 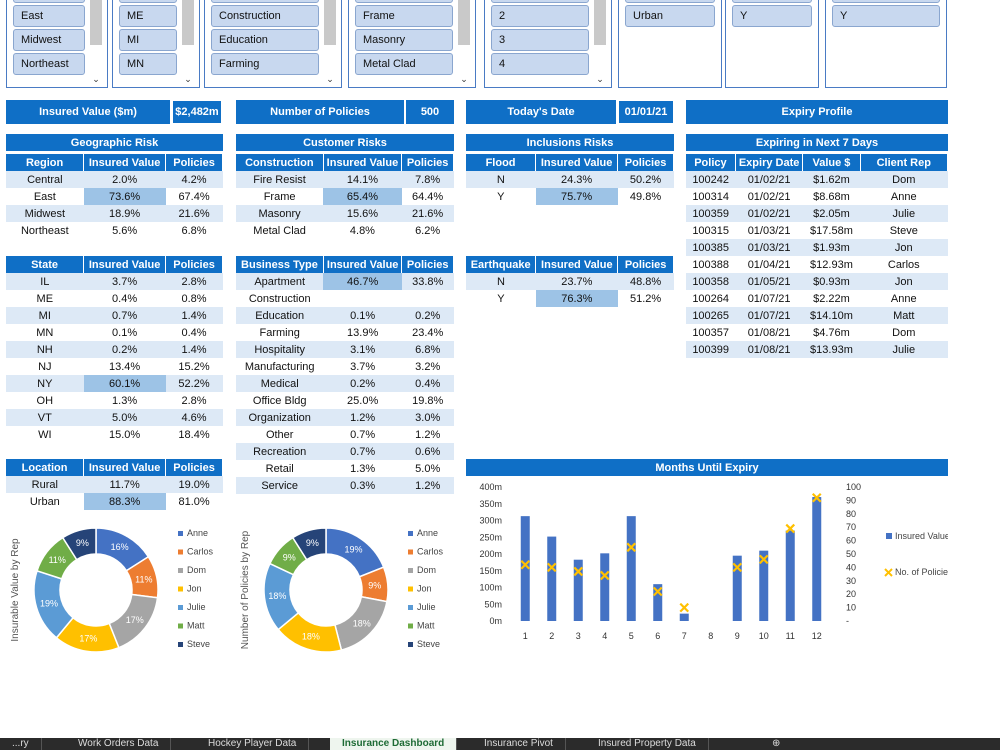 What do you see at coordinates (265, 1) in the screenshot?
I see `slicer-item: Apartment` at bounding box center [265, 1].